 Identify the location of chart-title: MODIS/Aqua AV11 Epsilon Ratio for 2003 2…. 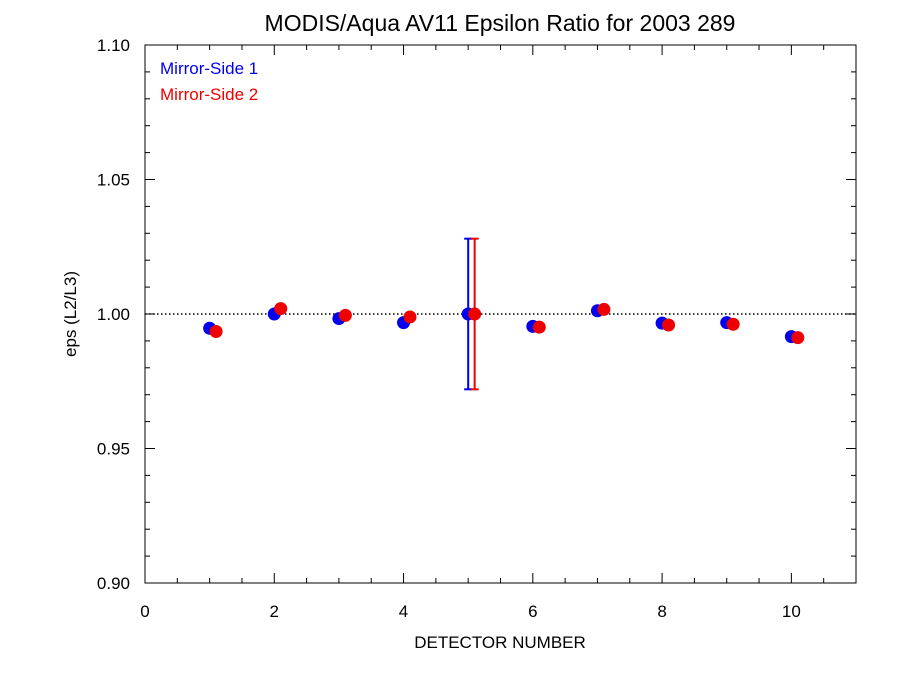
(500, 23).